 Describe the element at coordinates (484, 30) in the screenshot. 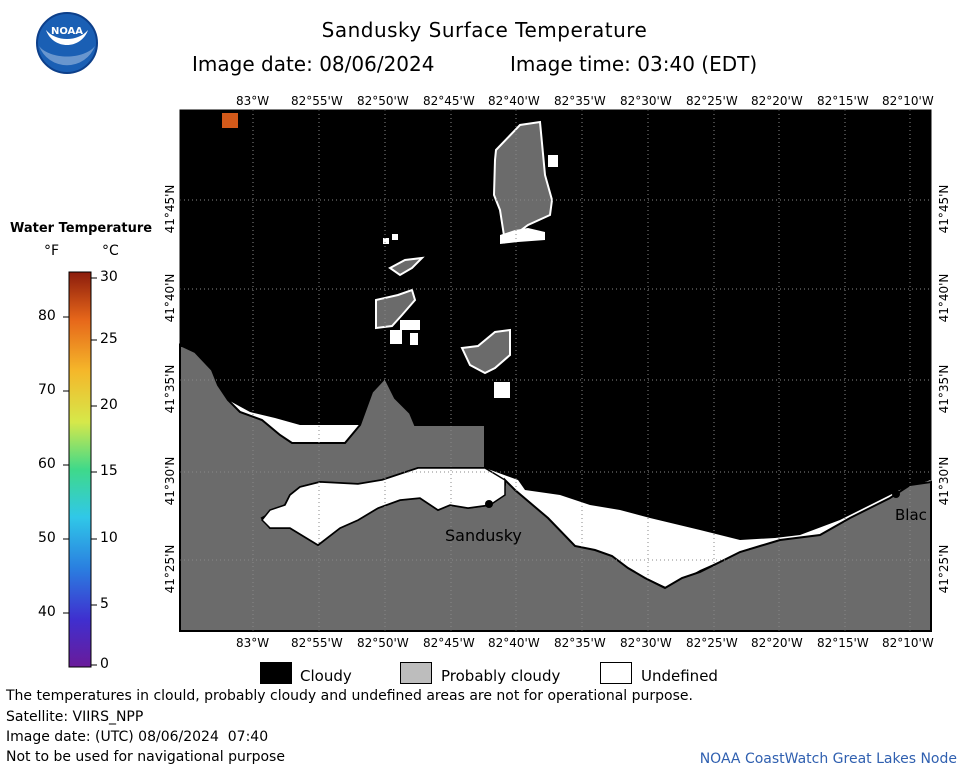

I see `map-title: Sandusky Surface Temperature` at that location.